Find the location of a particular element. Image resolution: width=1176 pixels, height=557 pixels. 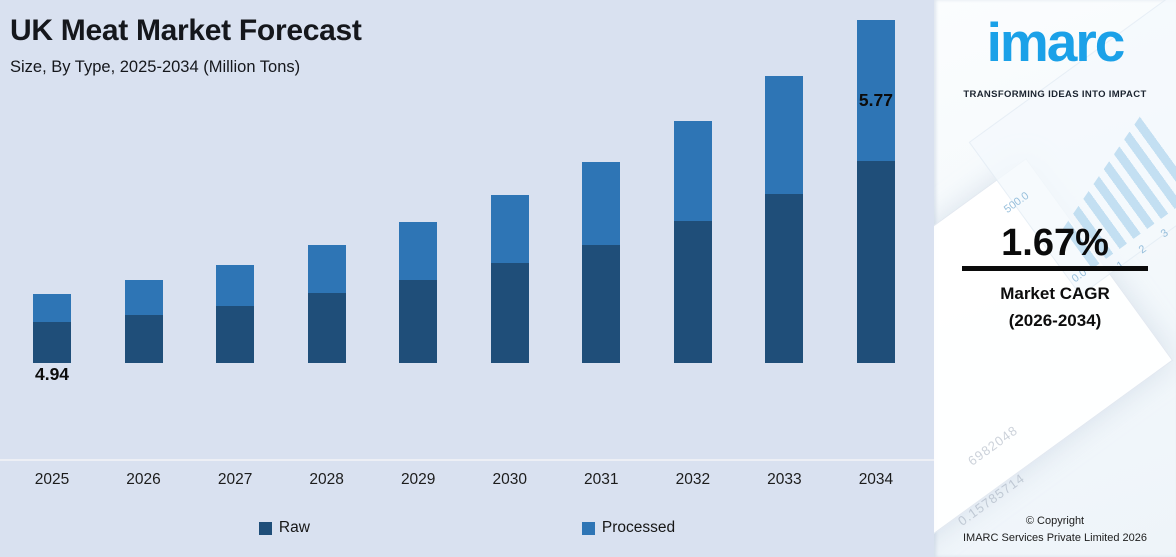

bar-2031-processed is located at coordinates (601, 203).